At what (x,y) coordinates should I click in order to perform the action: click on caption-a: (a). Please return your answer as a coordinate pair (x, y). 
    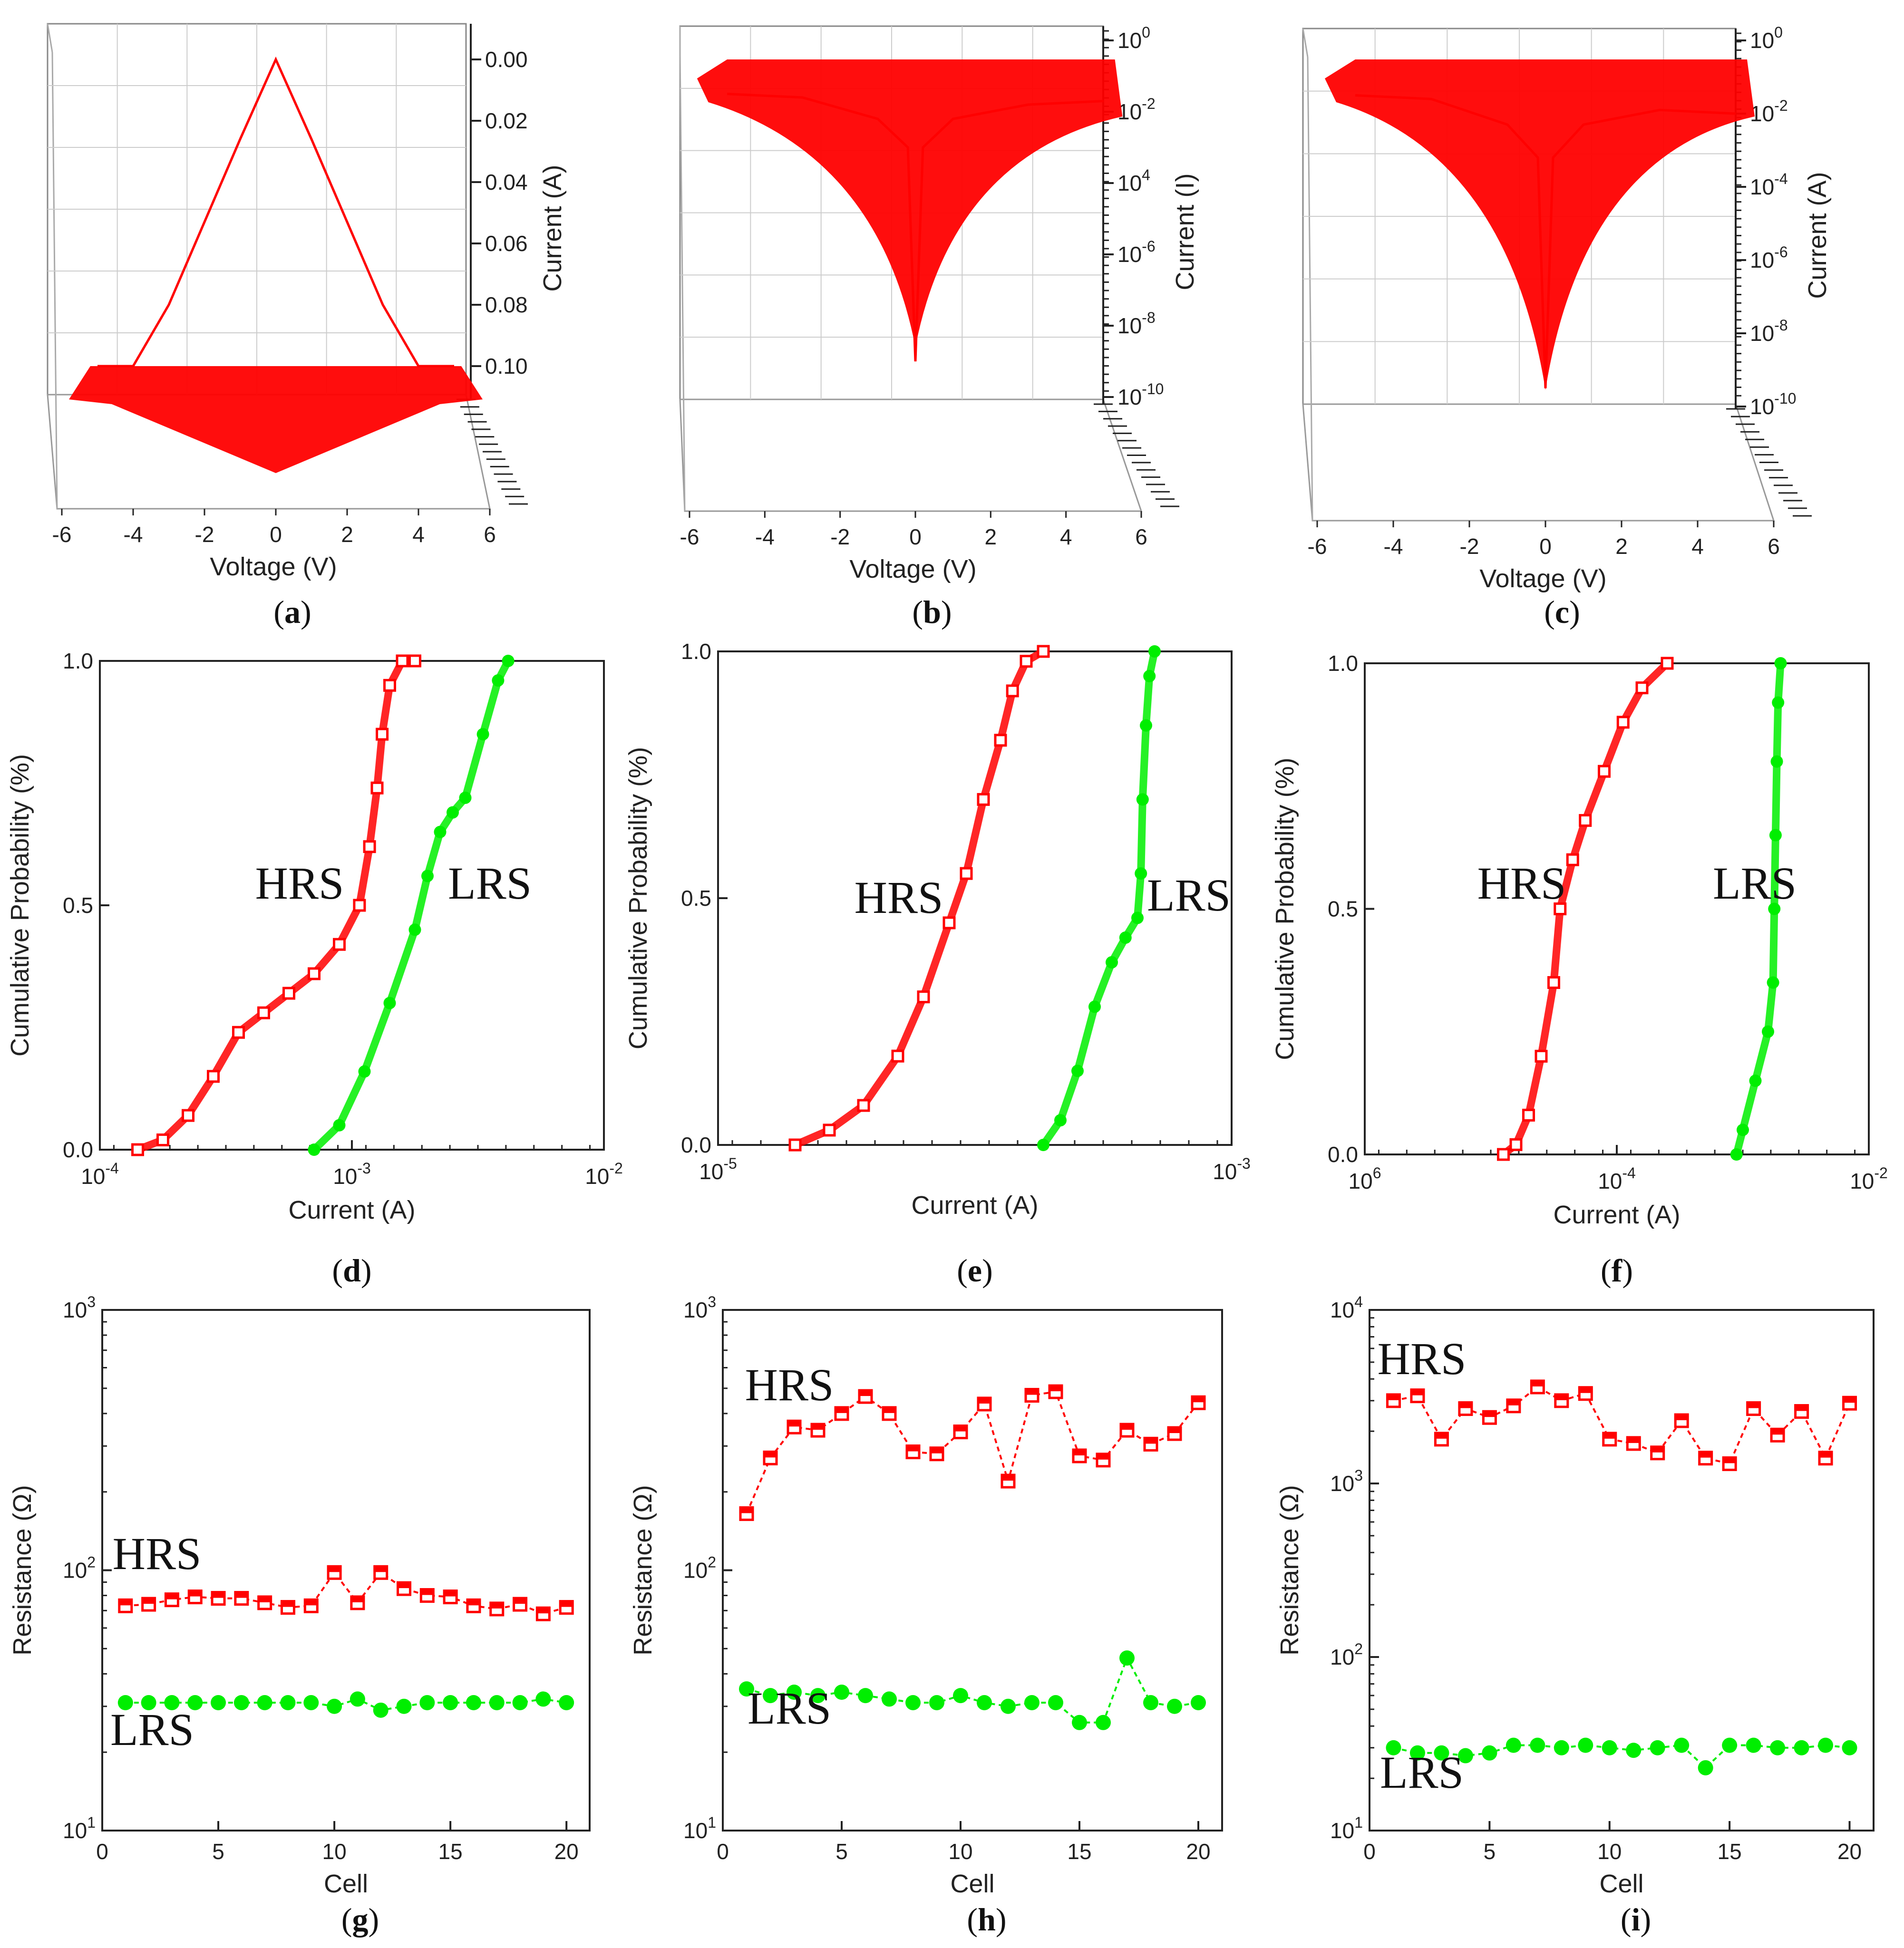
    Looking at the image, I should click on (292, 612).